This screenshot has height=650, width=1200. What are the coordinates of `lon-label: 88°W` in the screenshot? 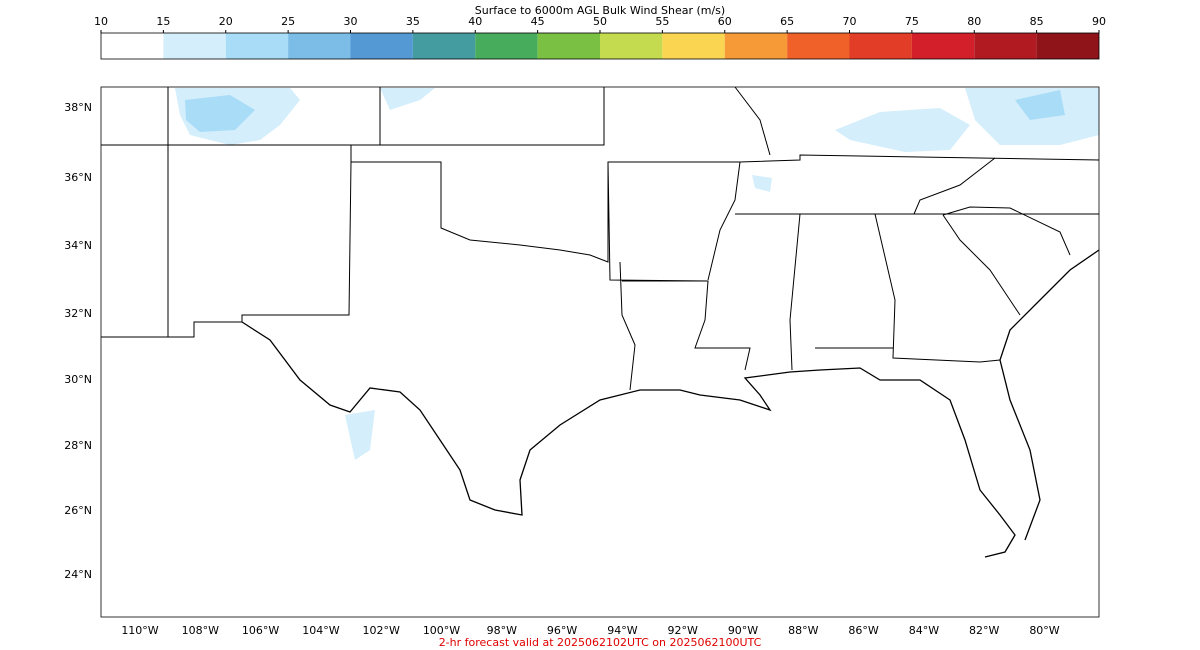 It's located at (803, 630).